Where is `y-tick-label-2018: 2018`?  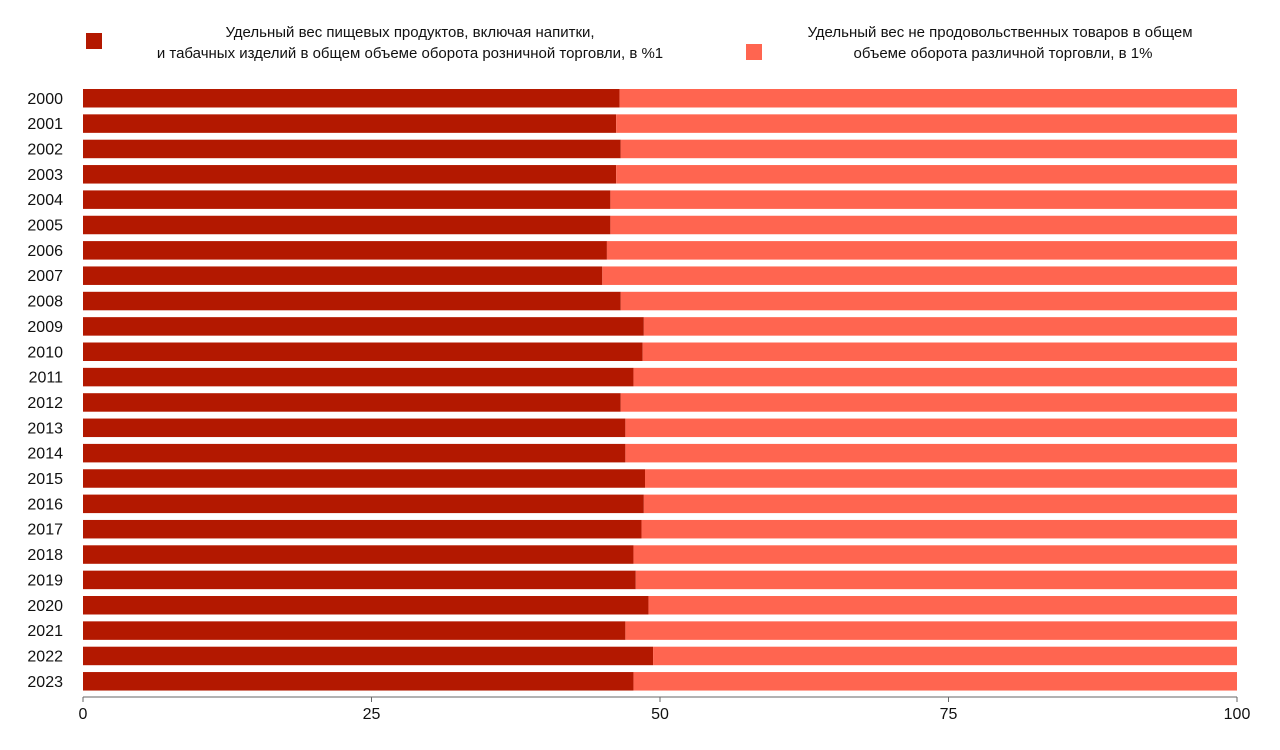 y-tick-label-2018: 2018 is located at coordinates (45, 555).